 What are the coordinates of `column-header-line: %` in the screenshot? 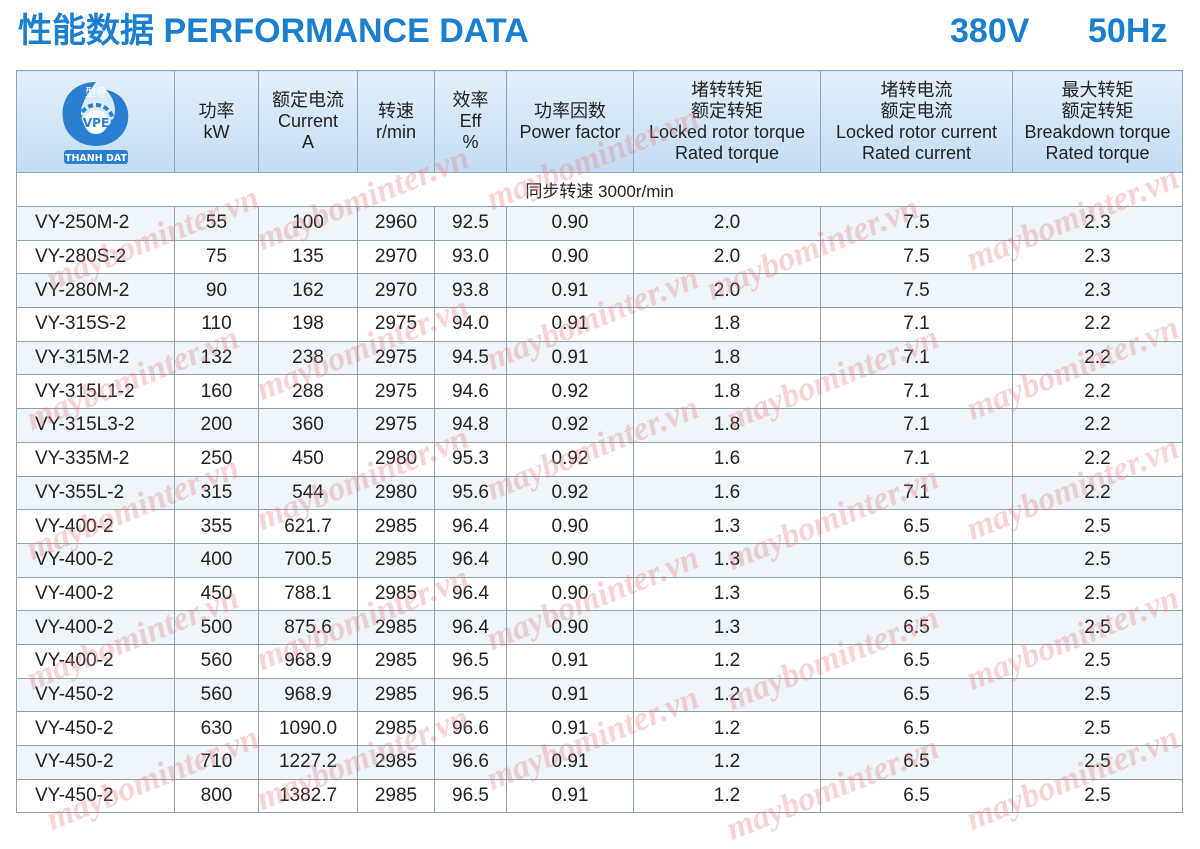 It's located at (470, 142).